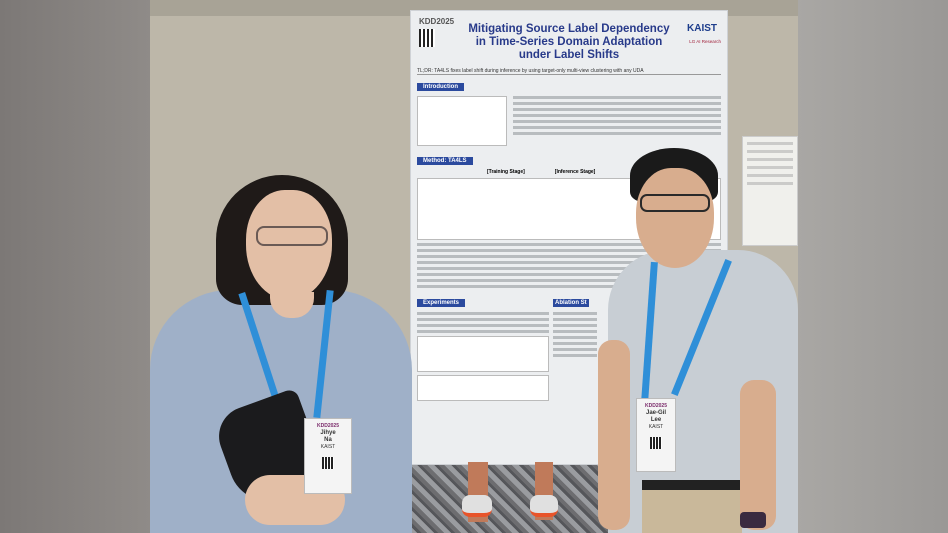  I want to click on badge-first-name: Jihye, so click(328, 433).